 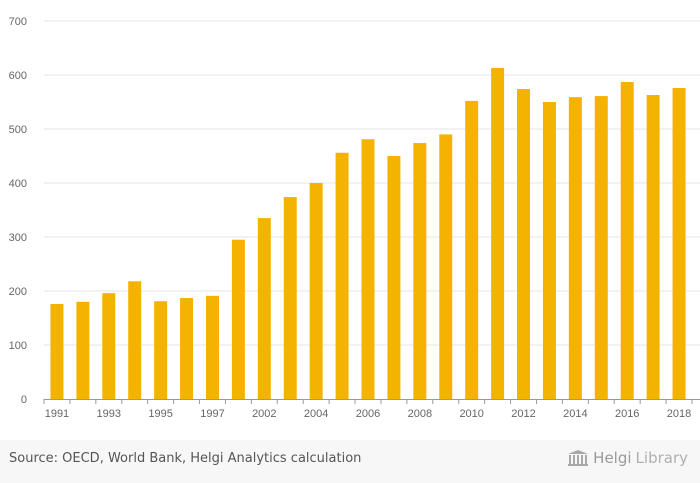 What do you see at coordinates (18, 346) in the screenshot?
I see `y-tick-label: 100` at bounding box center [18, 346].